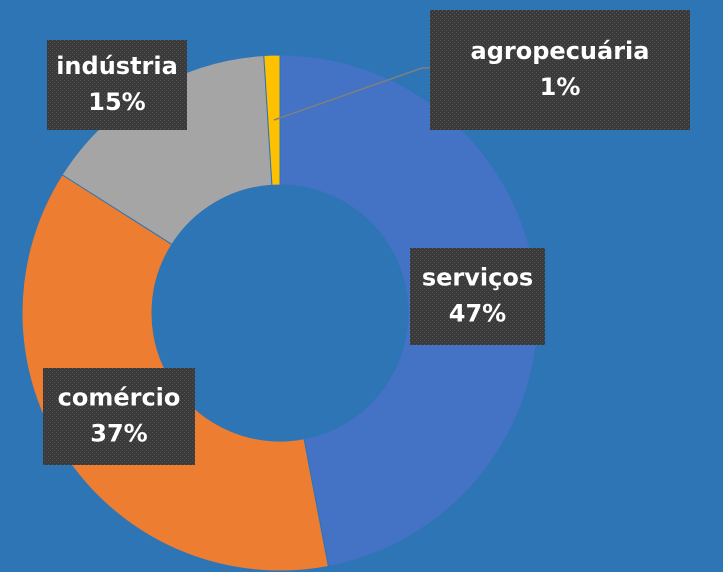 This screenshot has height=572, width=723. What do you see at coordinates (560, 51) in the screenshot?
I see `data-label-category: agropecuária` at bounding box center [560, 51].